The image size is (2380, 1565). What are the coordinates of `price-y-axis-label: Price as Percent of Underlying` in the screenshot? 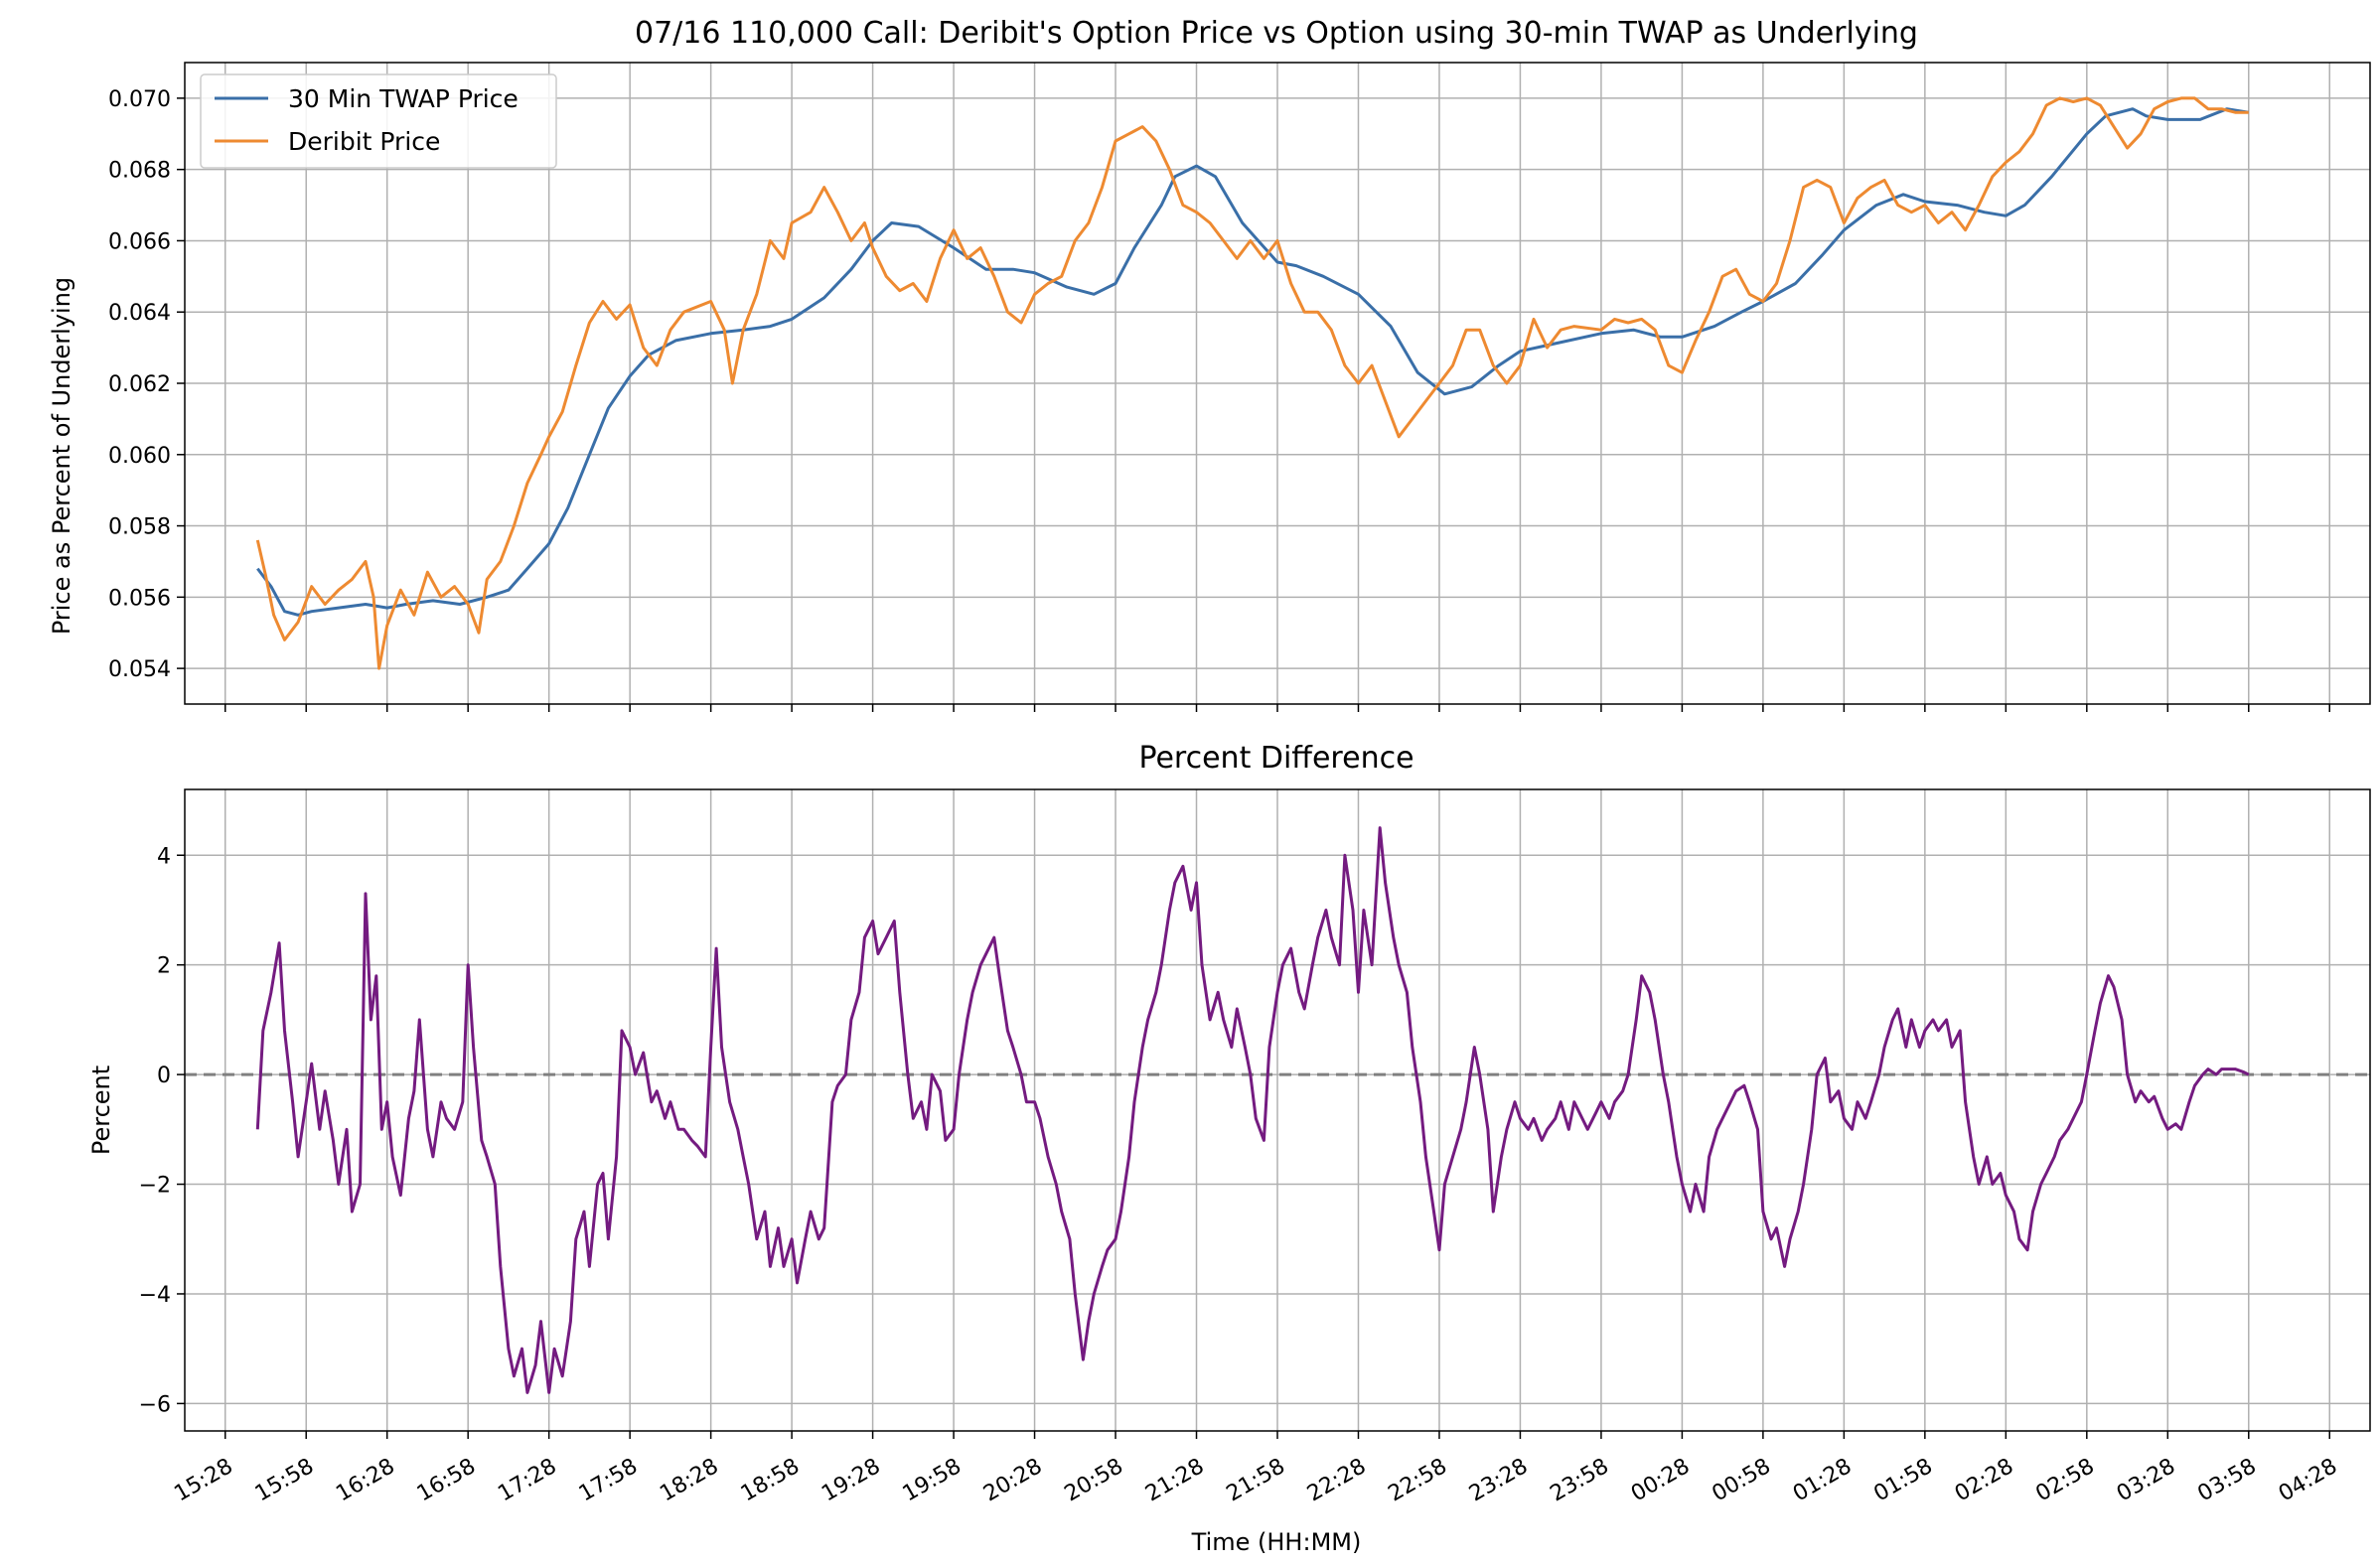 It's located at (61, 456).